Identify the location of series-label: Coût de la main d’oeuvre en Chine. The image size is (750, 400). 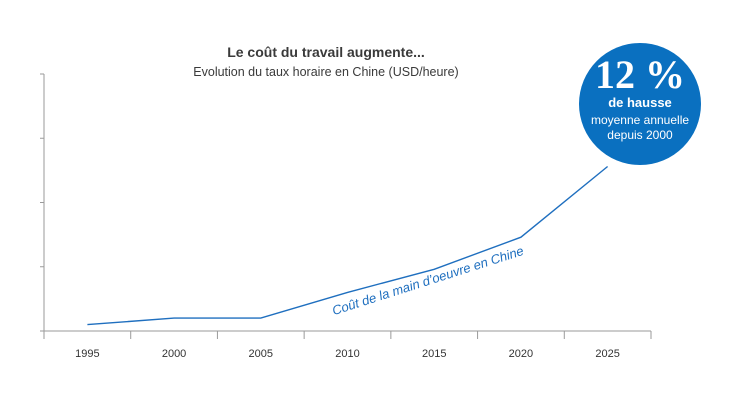
(427, 280).